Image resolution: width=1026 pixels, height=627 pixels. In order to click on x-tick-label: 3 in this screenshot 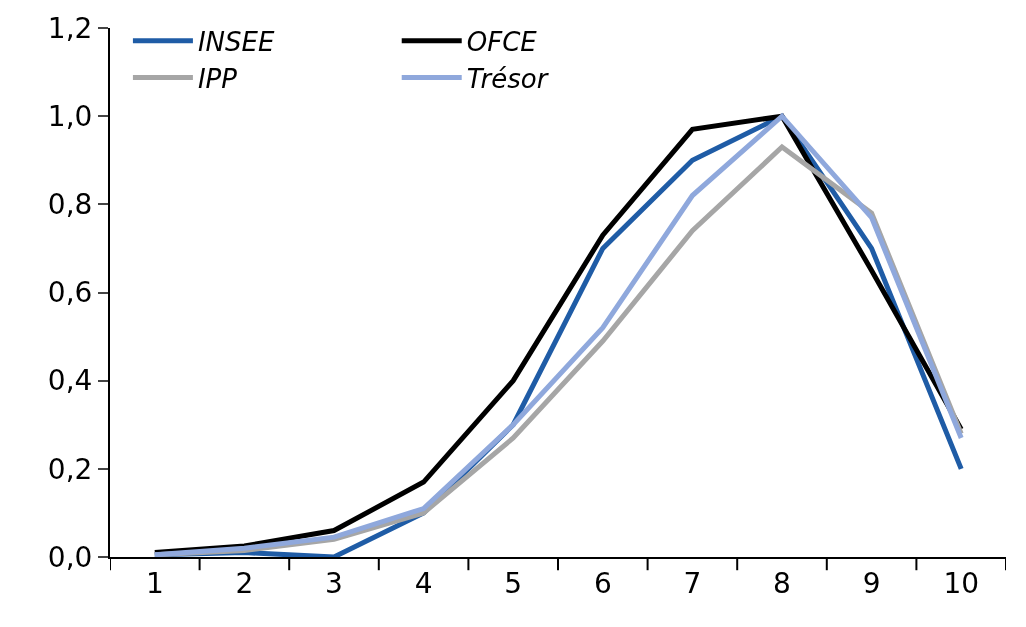, I will do `click(334, 583)`.